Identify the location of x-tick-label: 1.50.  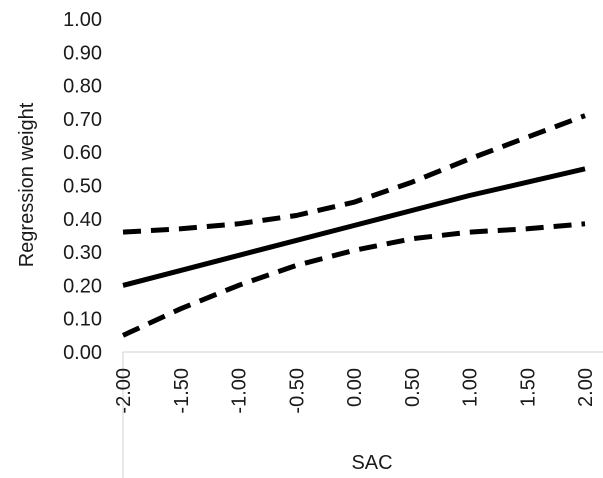
(528, 387).